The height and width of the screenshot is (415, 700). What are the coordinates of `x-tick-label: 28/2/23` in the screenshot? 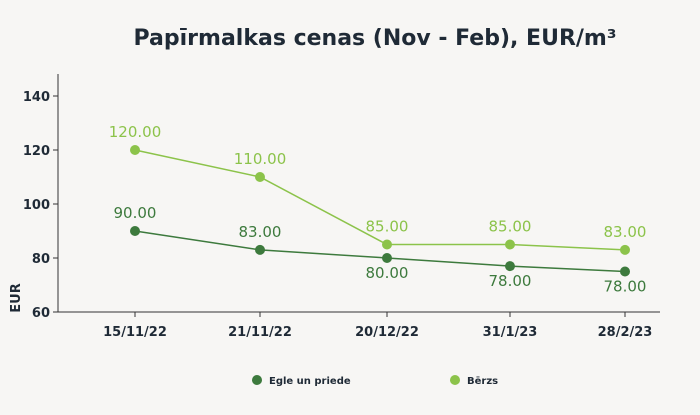 It's located at (625, 332).